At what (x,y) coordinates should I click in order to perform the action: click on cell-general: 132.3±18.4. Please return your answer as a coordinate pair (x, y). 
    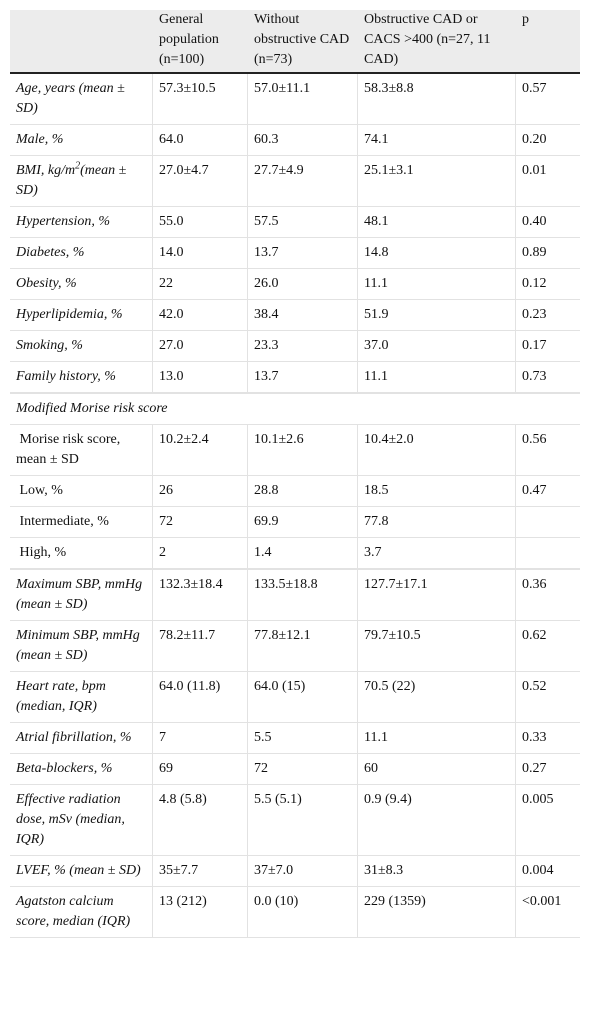
    Looking at the image, I should click on (200, 595).